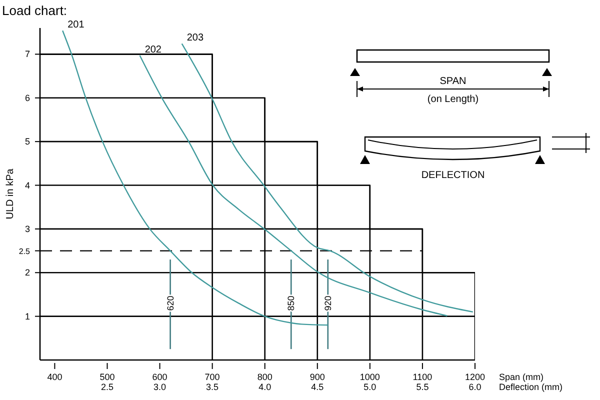  What do you see at coordinates (10, 194) in the screenshot?
I see `y-axis-title: ULD in kPa` at bounding box center [10, 194].